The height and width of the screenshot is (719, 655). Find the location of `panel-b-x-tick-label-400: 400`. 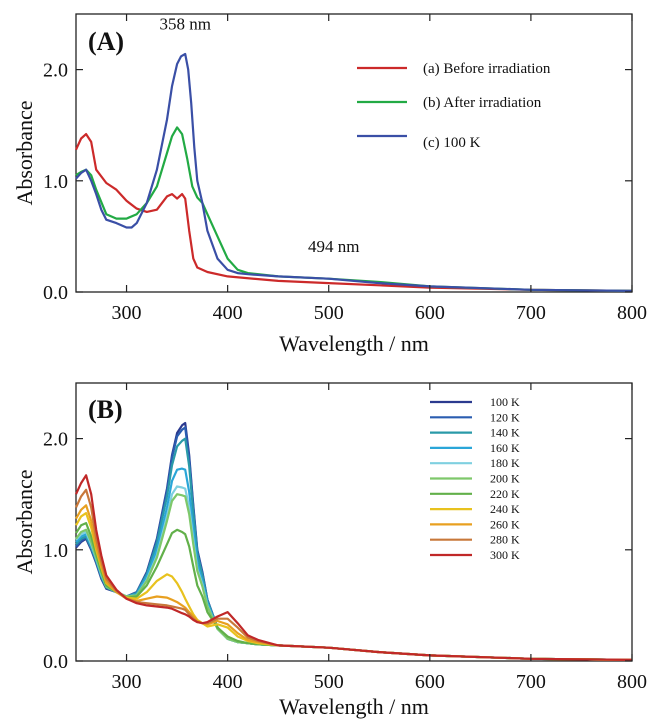

panel-b-x-tick-label-400: 400 is located at coordinates (228, 682).